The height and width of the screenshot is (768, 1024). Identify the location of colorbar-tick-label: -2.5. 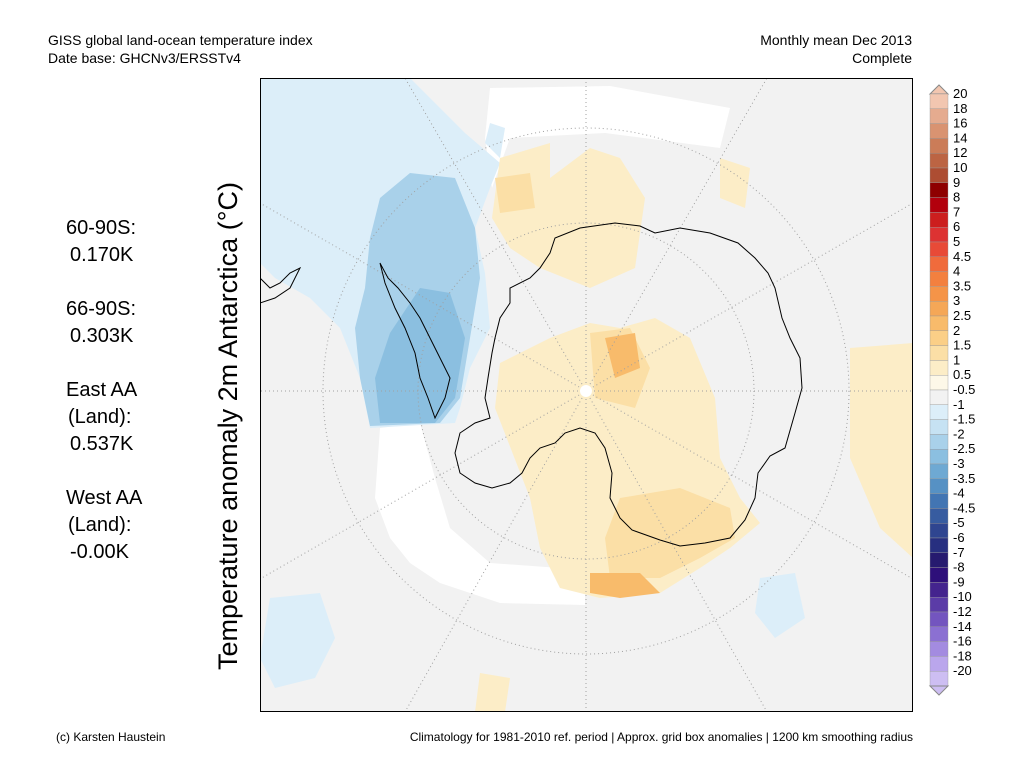
(964, 448).